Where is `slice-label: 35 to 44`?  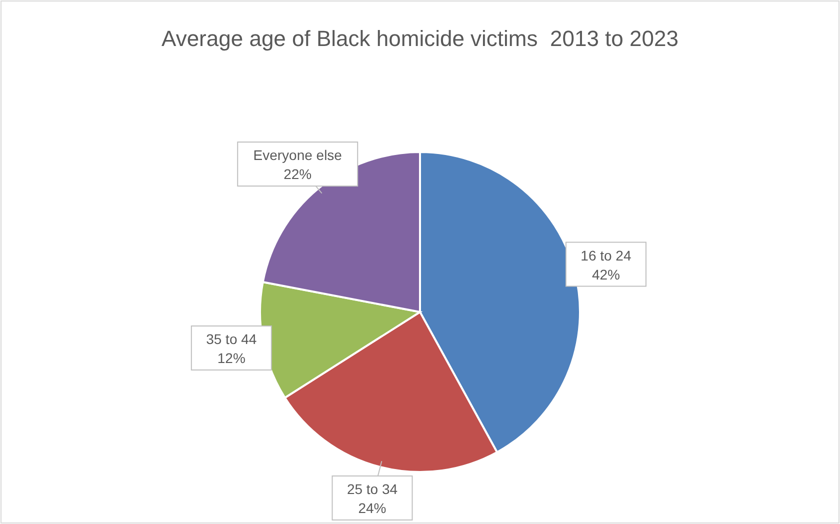 slice-label: 35 to 44 is located at coordinates (231, 338).